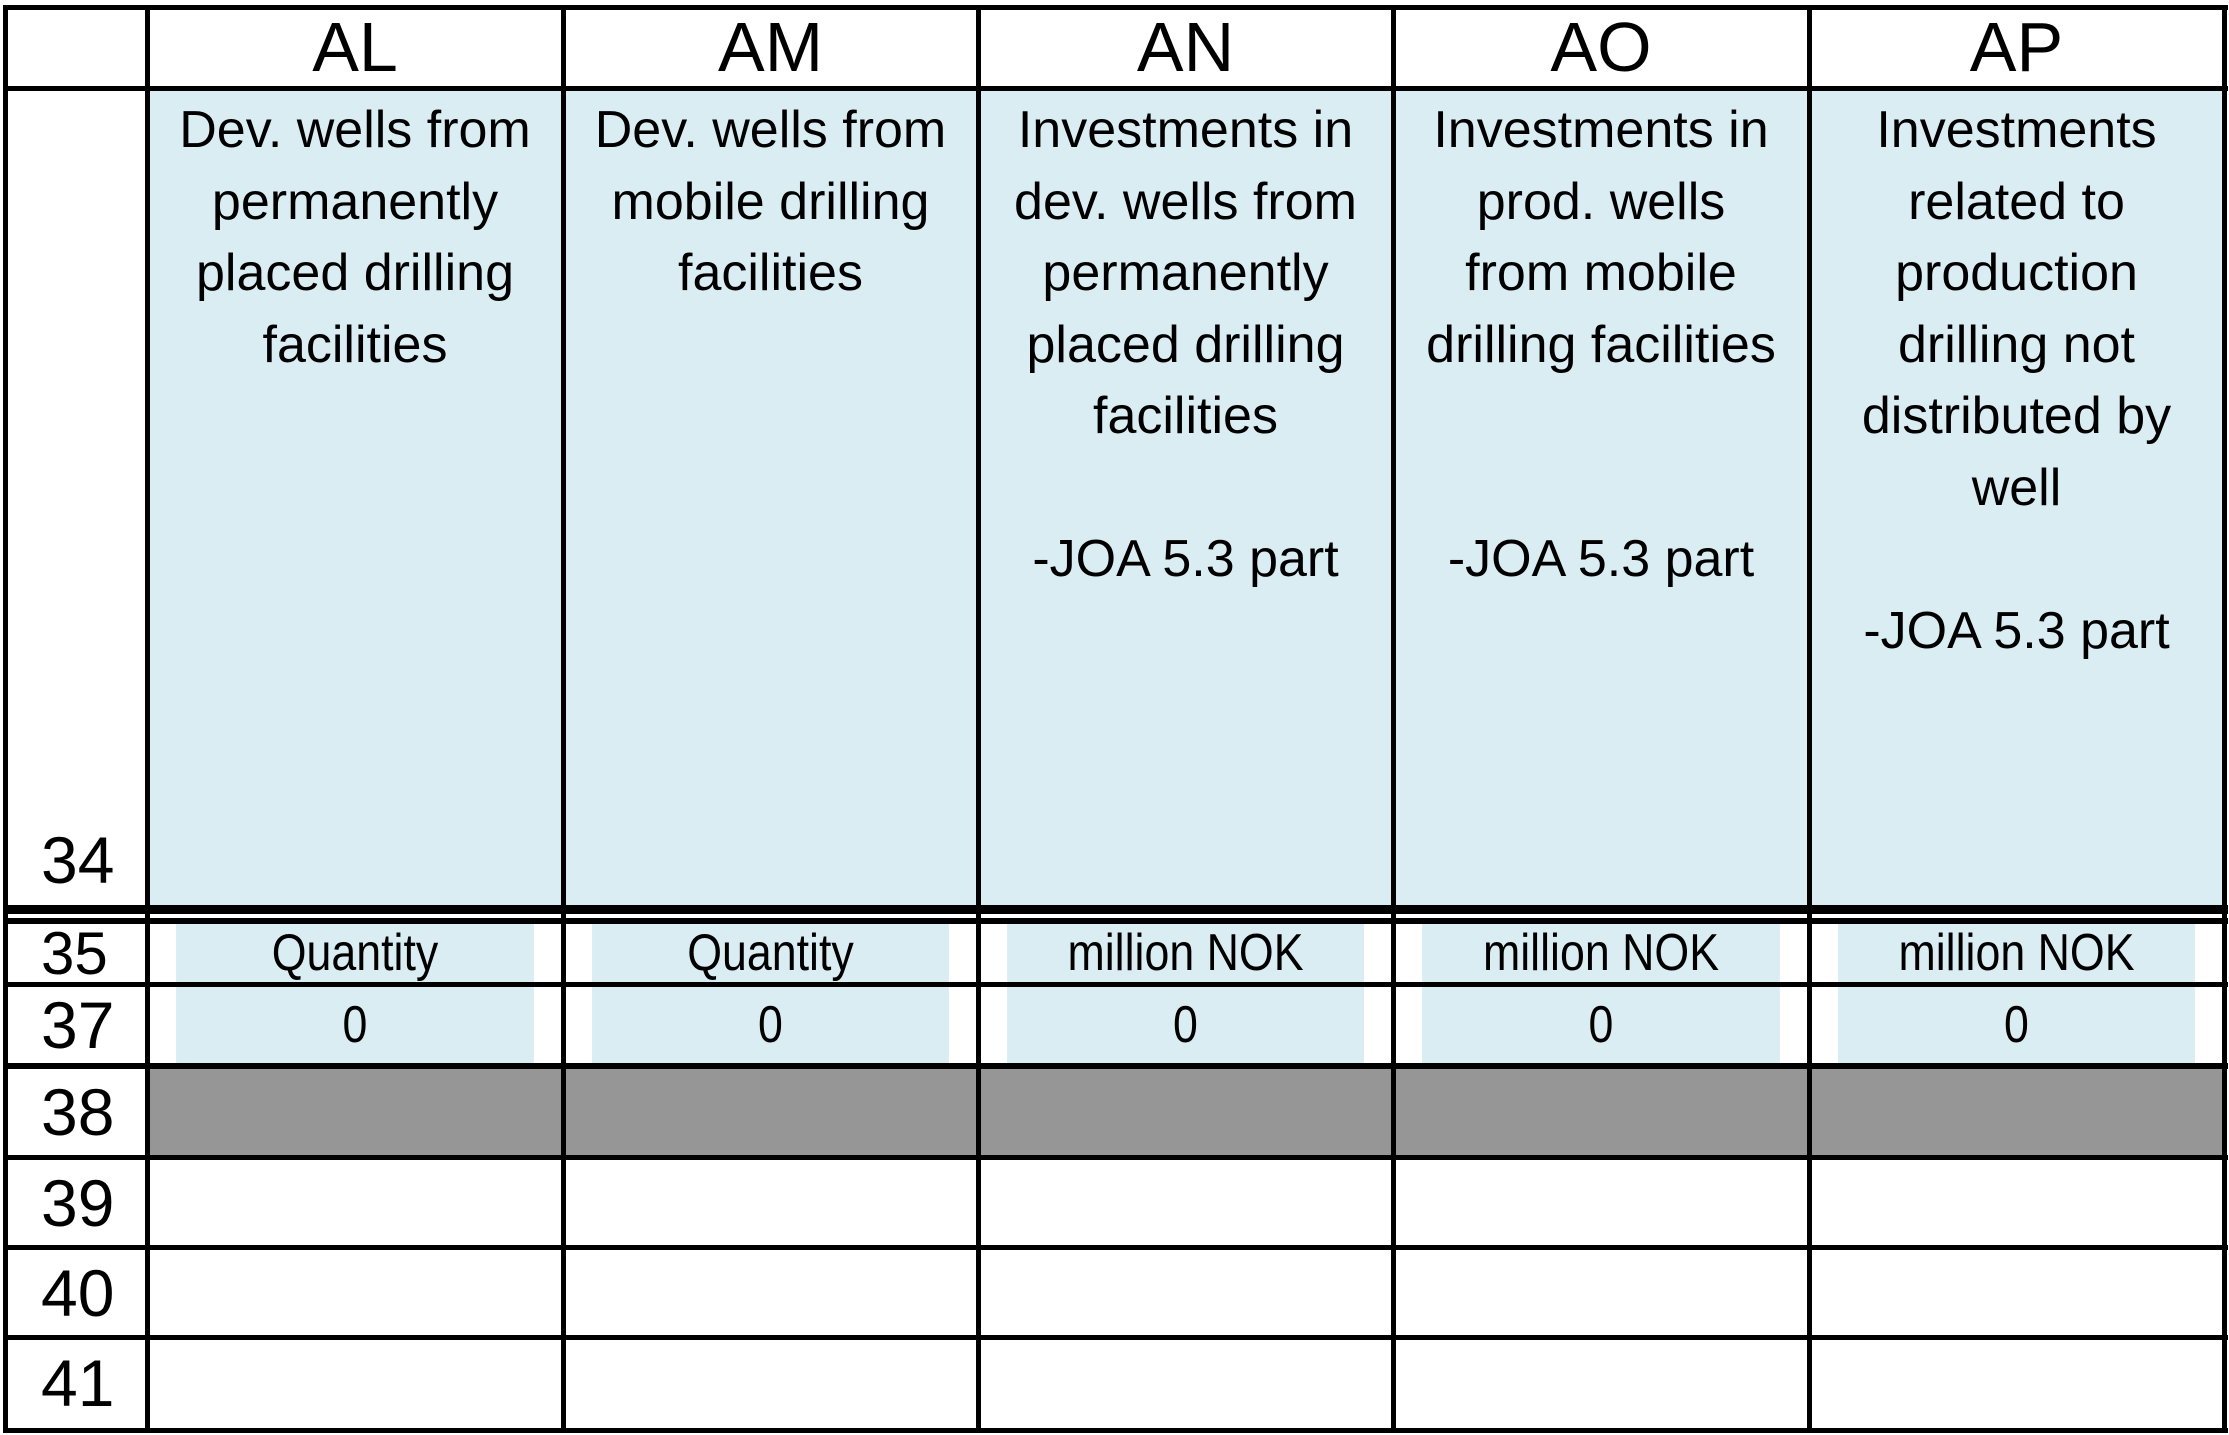 This screenshot has height=1435, width=2229. I want to click on row-header-38: 38, so click(78, 1112).